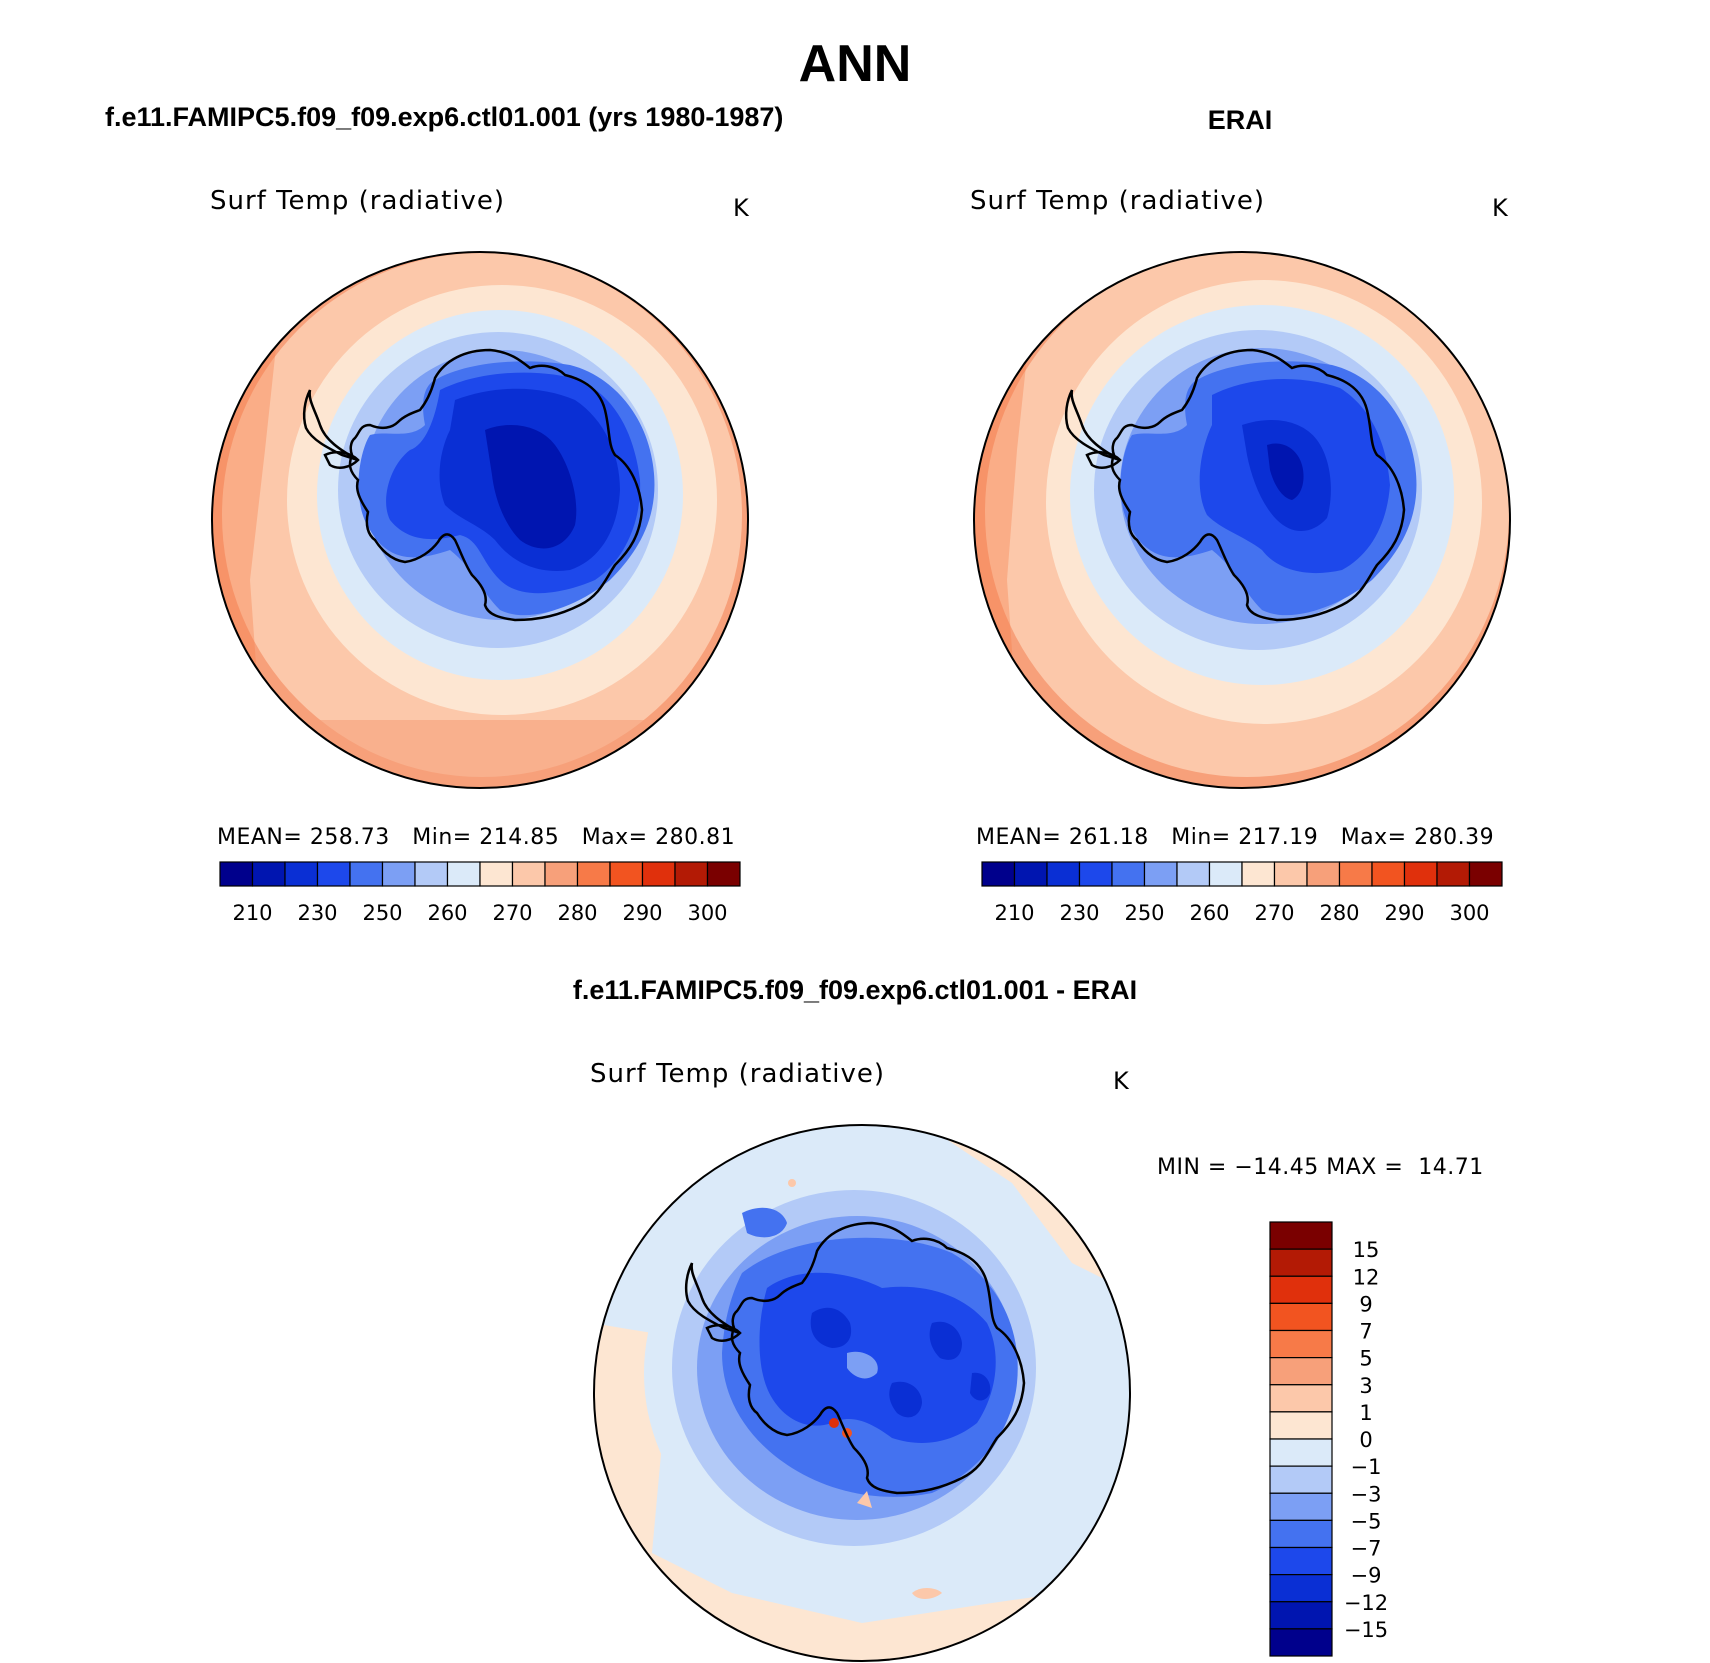  I want to click on model-colorbar-tick-label: 260, so click(447, 913).